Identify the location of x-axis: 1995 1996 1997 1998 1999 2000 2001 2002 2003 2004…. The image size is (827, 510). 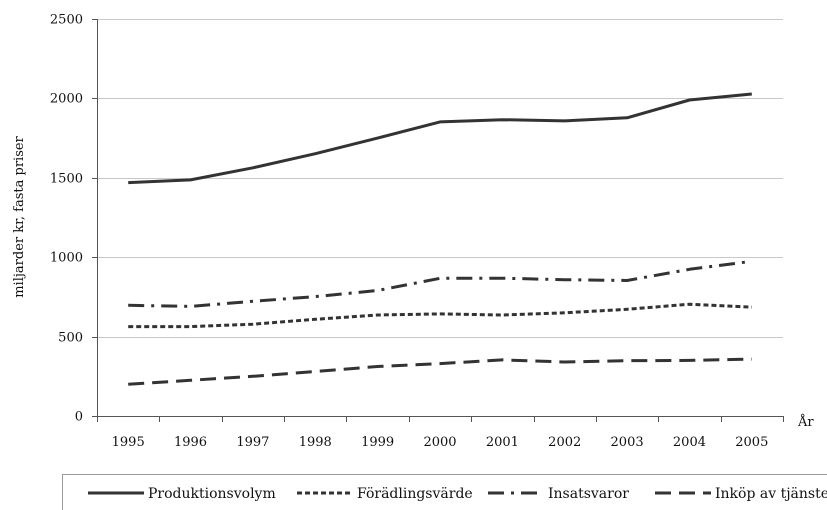
(440, 433).